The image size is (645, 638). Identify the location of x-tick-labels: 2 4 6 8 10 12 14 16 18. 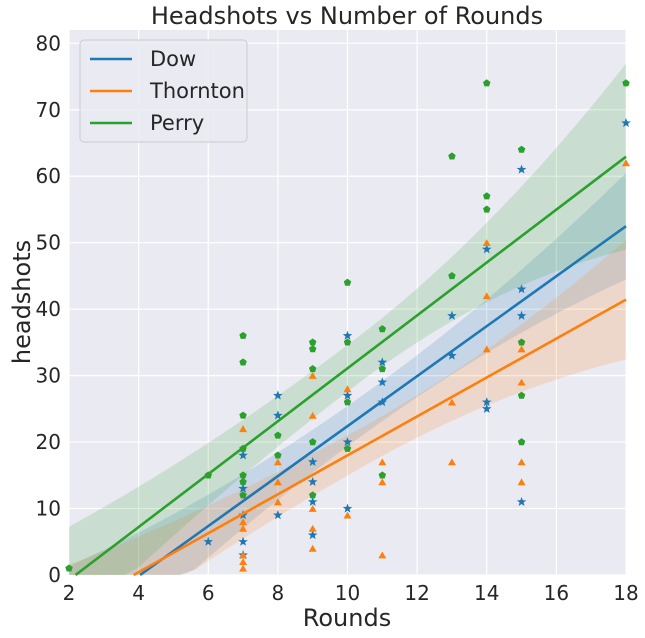
(351, 593).